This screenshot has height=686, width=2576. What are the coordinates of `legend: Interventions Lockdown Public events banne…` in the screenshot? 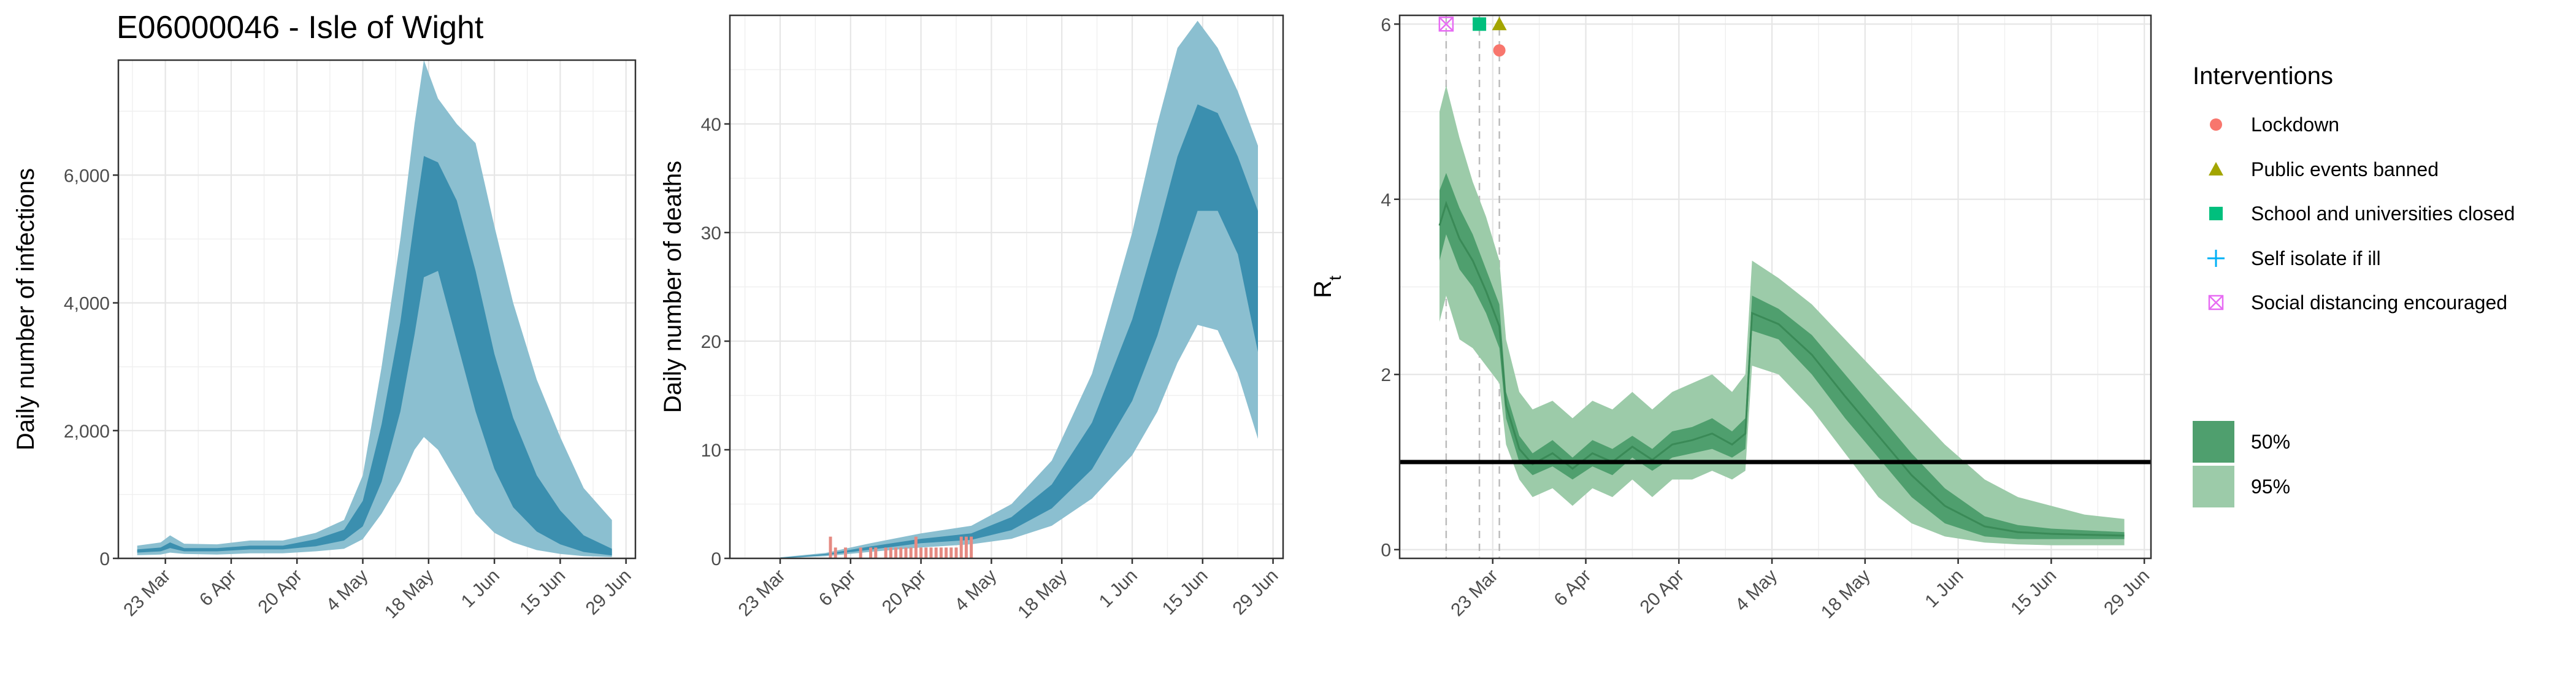 It's located at (2354, 285).